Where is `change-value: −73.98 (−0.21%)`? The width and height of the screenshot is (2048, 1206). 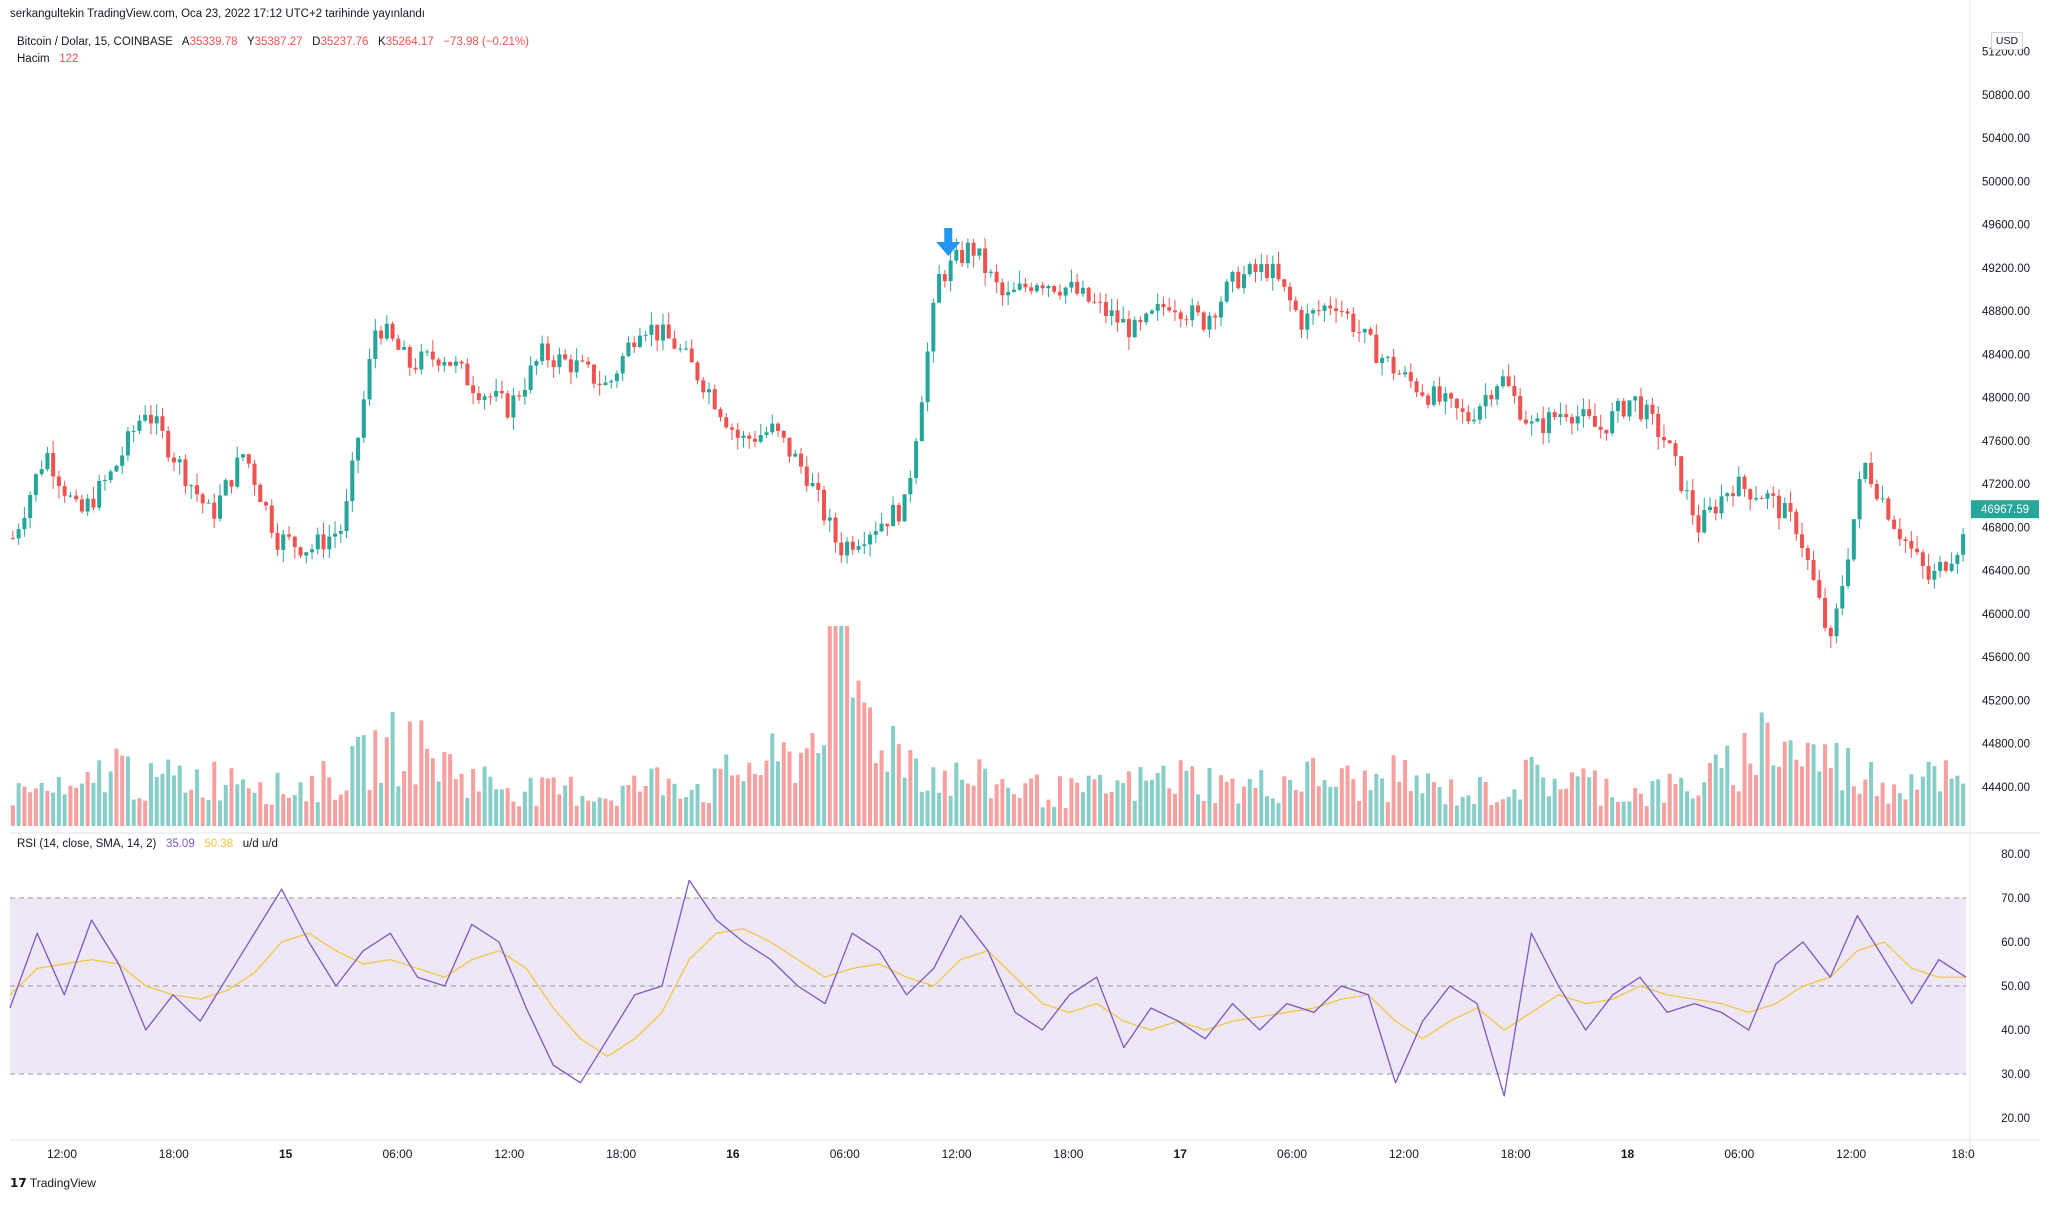 change-value: −73.98 (−0.21%) is located at coordinates (486, 42).